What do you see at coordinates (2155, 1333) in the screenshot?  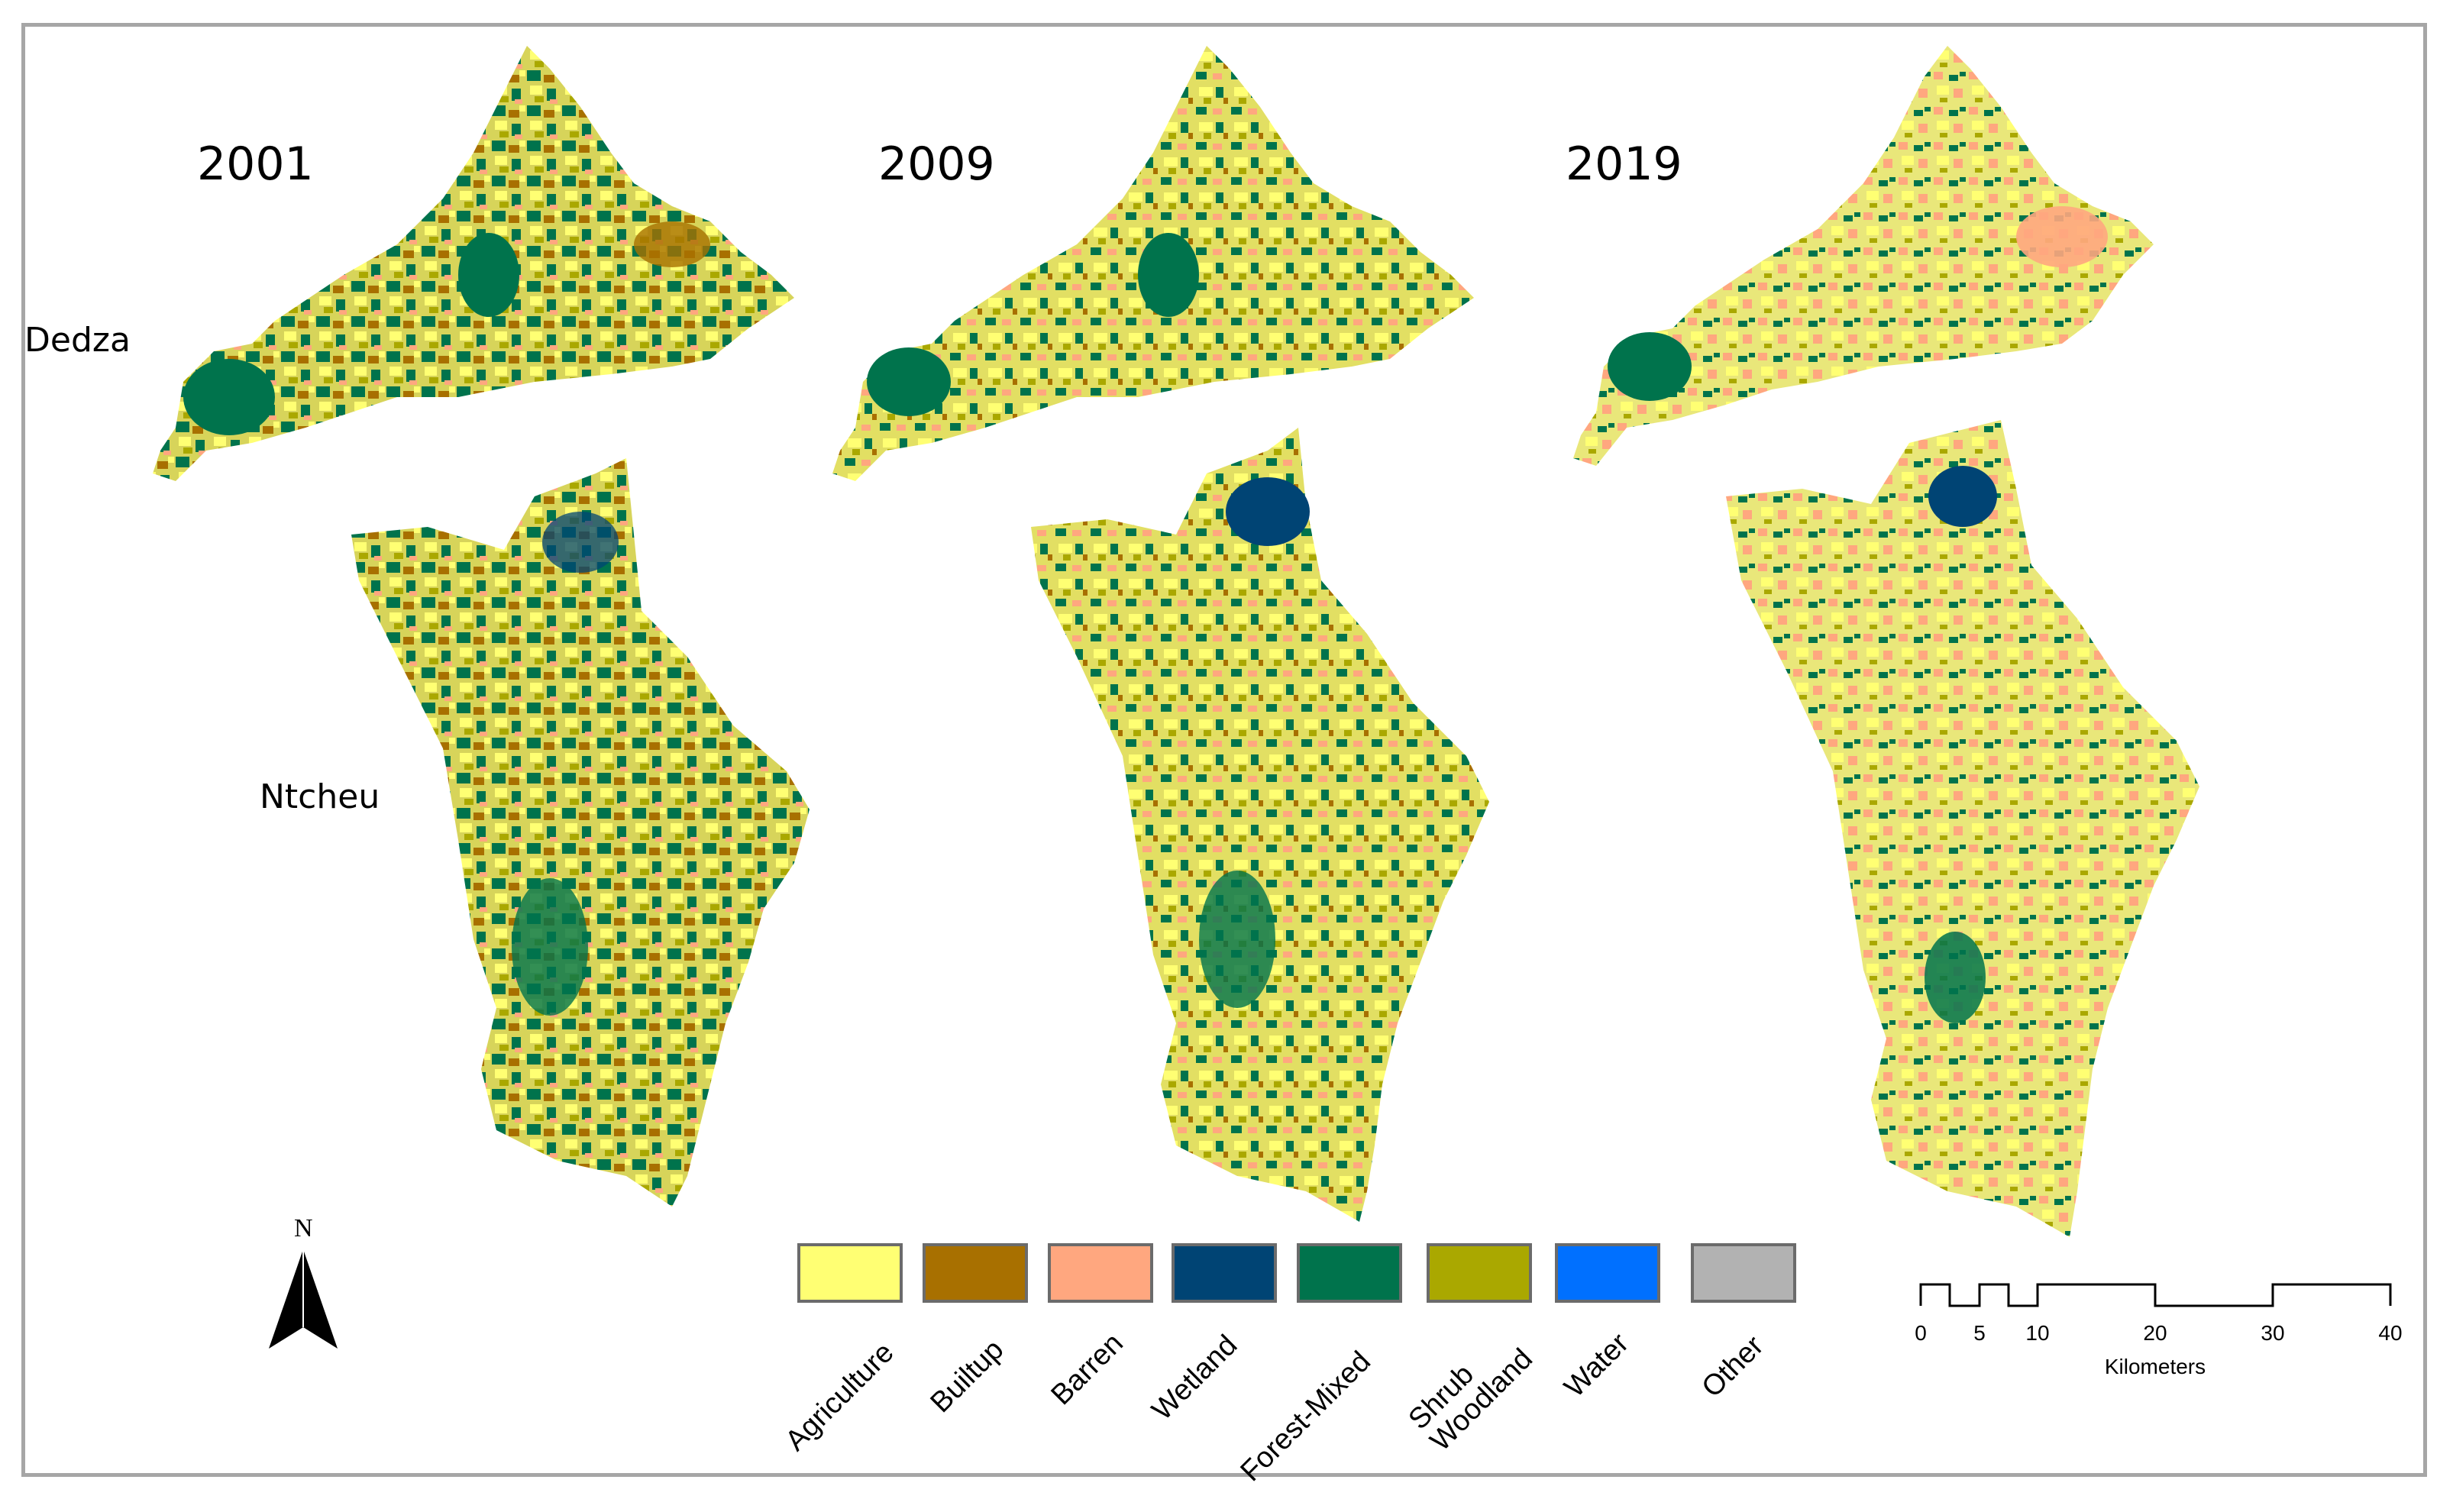 I see `scale-tick-20: 20` at bounding box center [2155, 1333].